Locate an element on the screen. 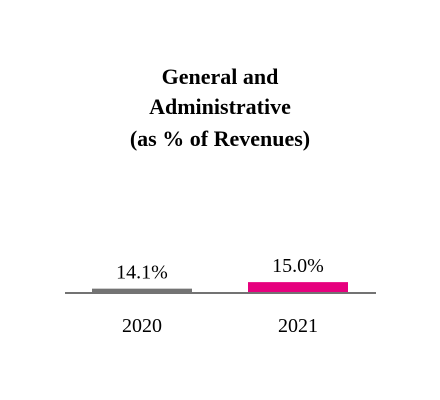 This screenshot has height=400, width=440. x-tick-labels-group: 2020 2021 is located at coordinates (220, 326).